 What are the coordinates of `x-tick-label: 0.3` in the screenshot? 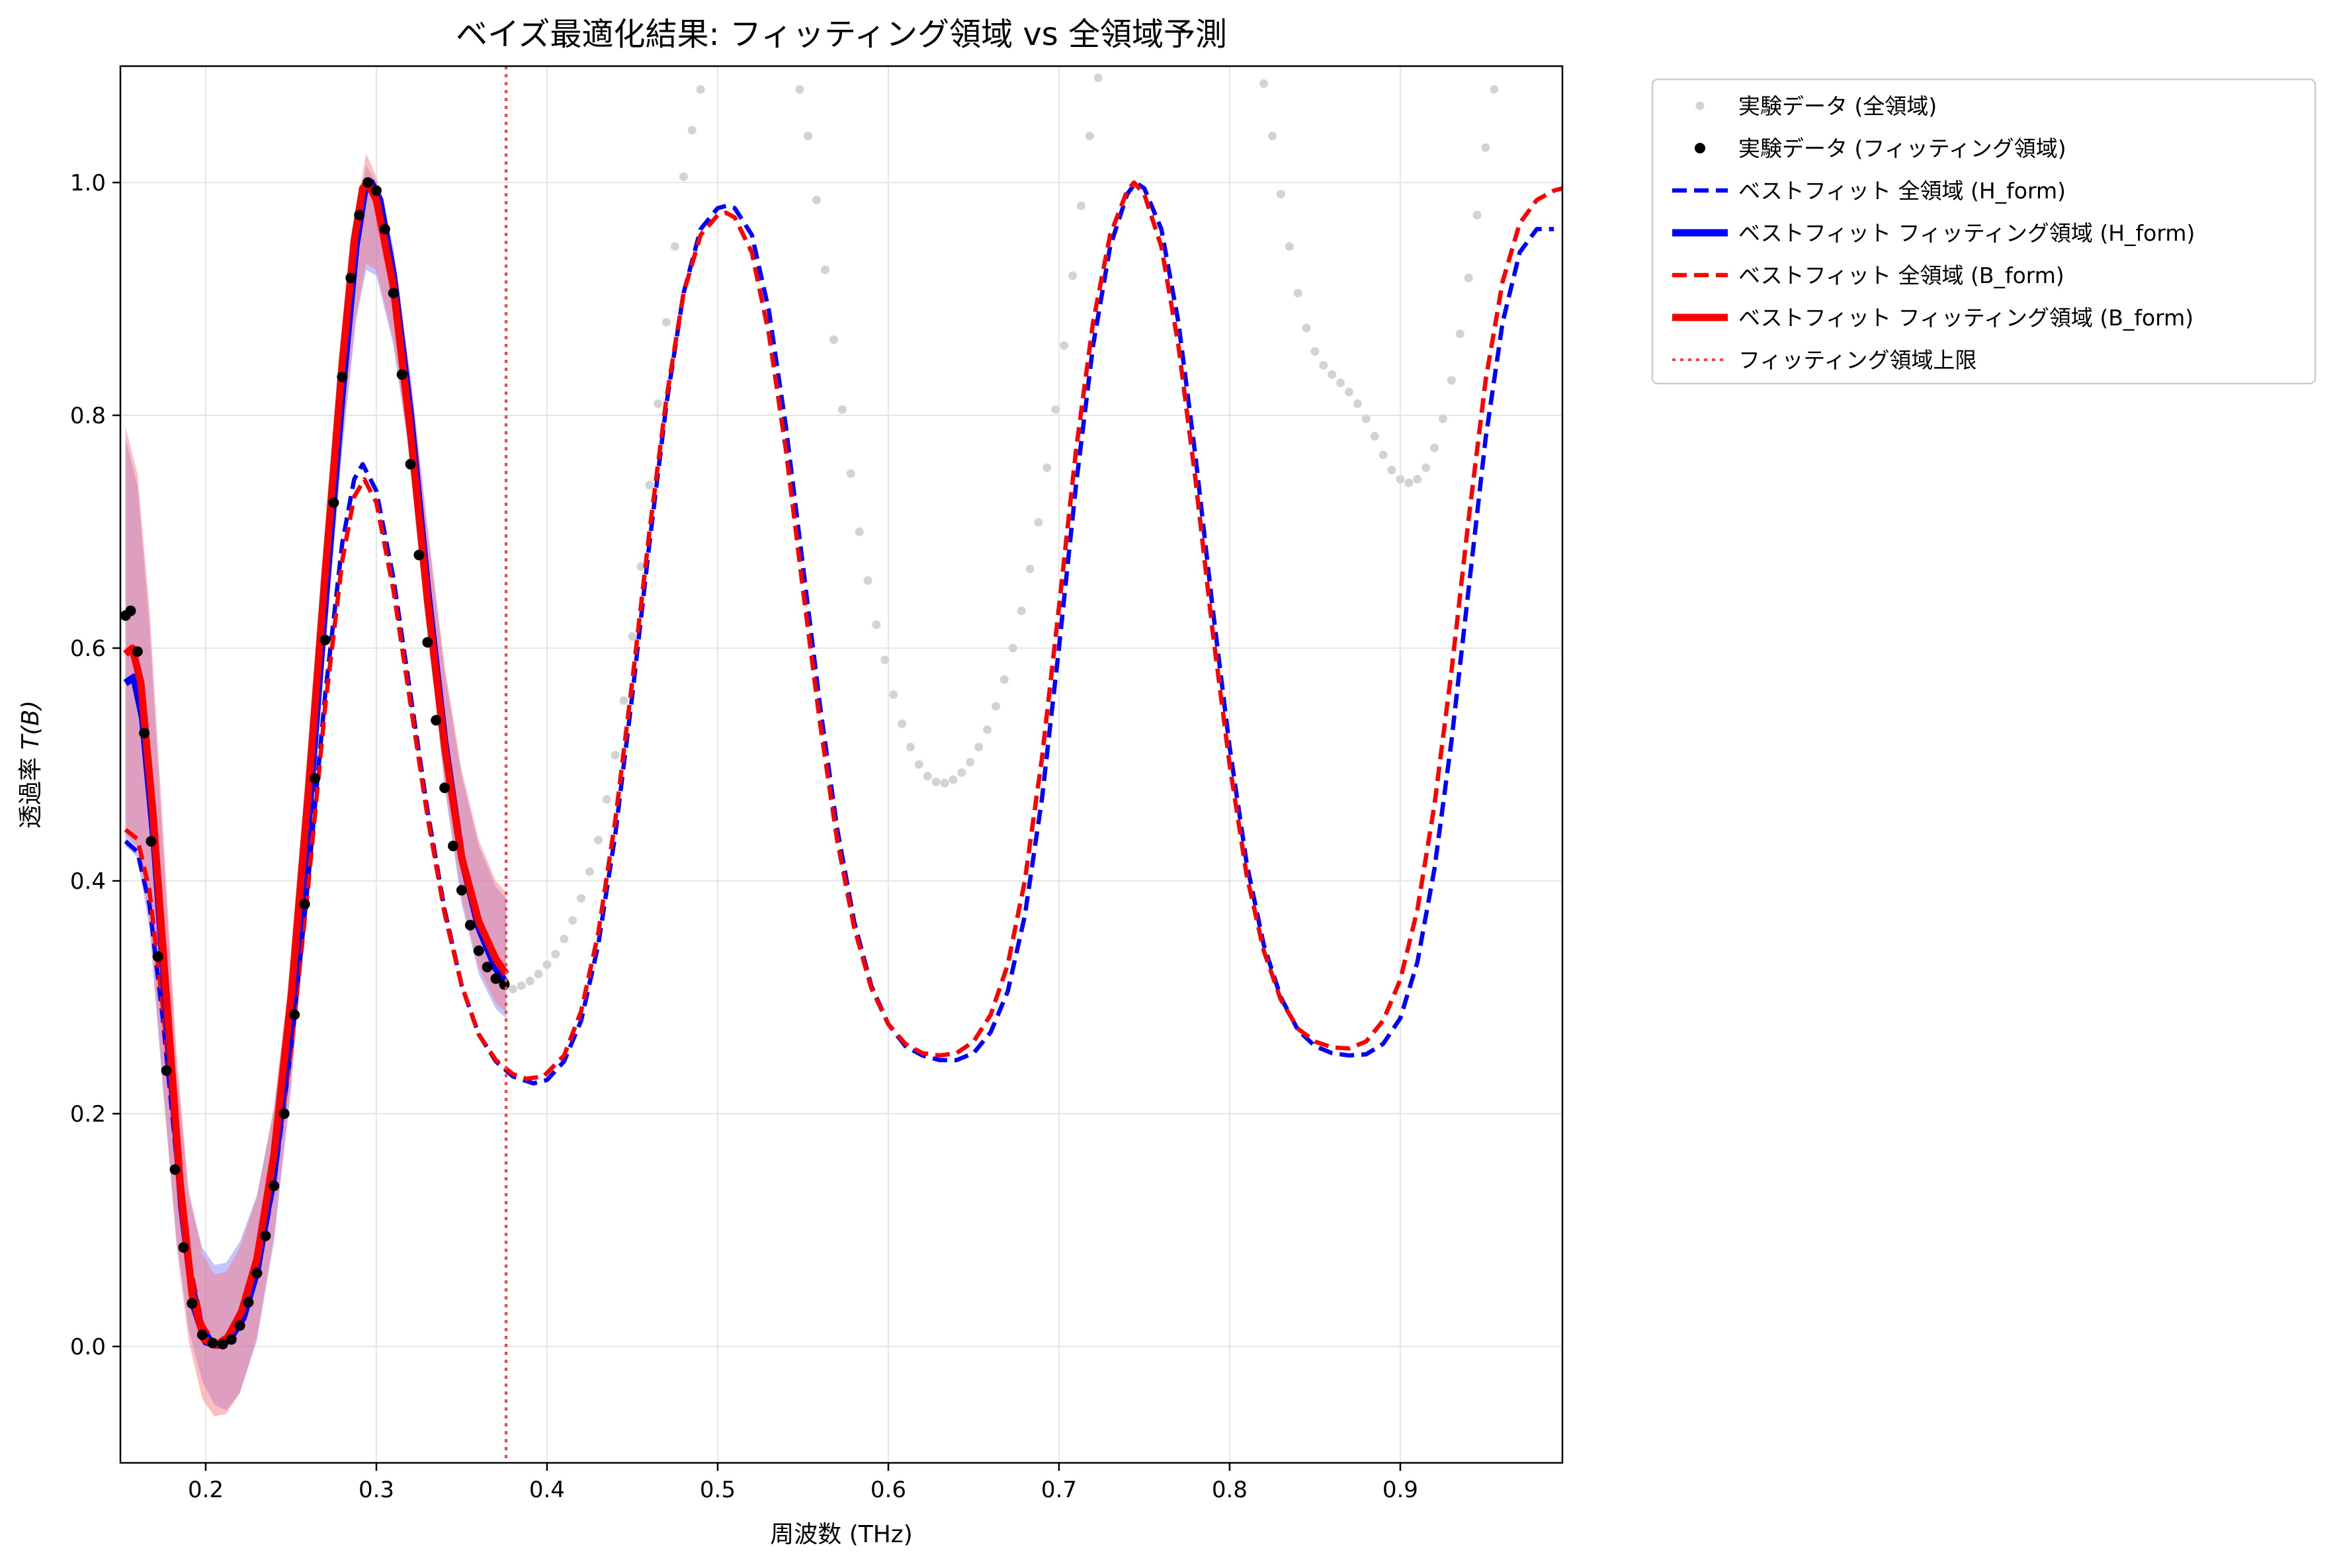 It's located at (376, 1490).